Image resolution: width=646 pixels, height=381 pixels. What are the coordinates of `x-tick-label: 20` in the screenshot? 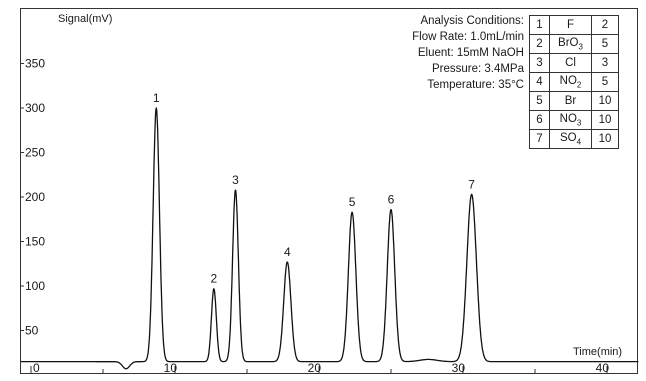 It's located at (315, 368).